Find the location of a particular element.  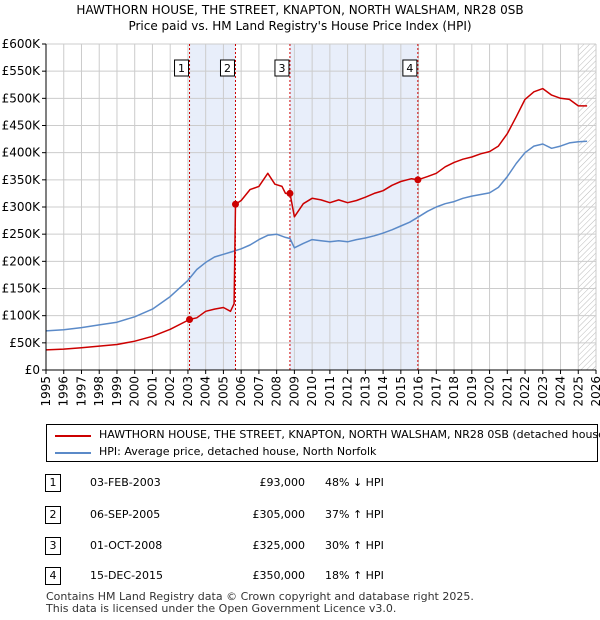

x-tick-label: 2020 is located at coordinates (490, 391).